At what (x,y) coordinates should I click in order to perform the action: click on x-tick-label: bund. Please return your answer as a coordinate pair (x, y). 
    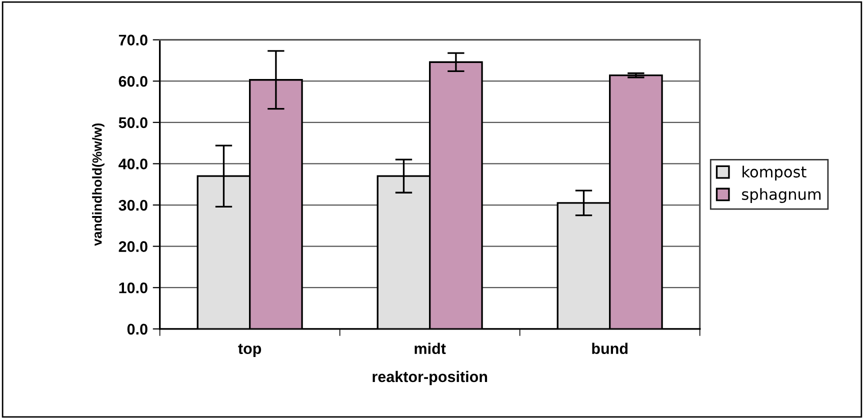
    Looking at the image, I should click on (610, 348).